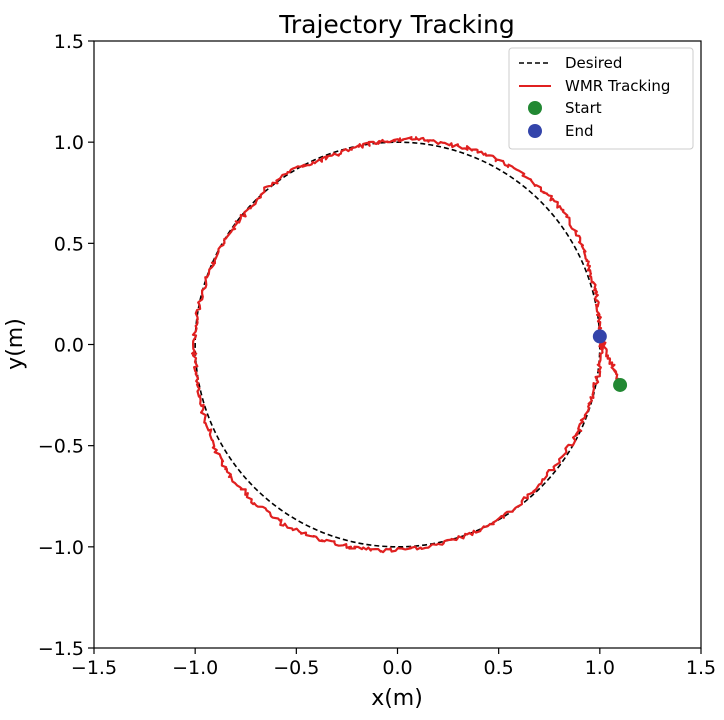  Describe the element at coordinates (61, 548) in the screenshot. I see `y-tick-label: −1.0` at that location.